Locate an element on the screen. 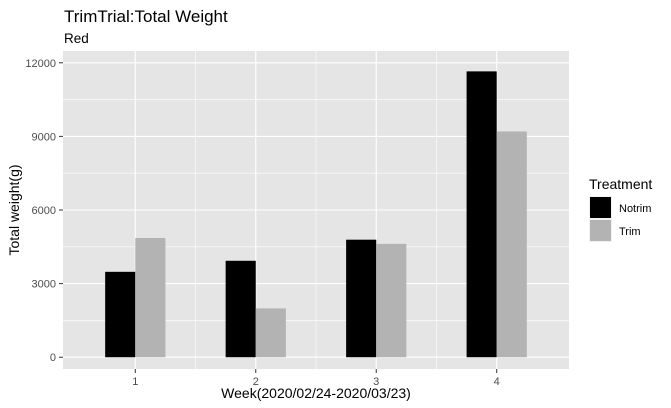 Image resolution: width=671 pixels, height=408 pixels. legend-label-notrim: Notrim is located at coordinates (635, 209).